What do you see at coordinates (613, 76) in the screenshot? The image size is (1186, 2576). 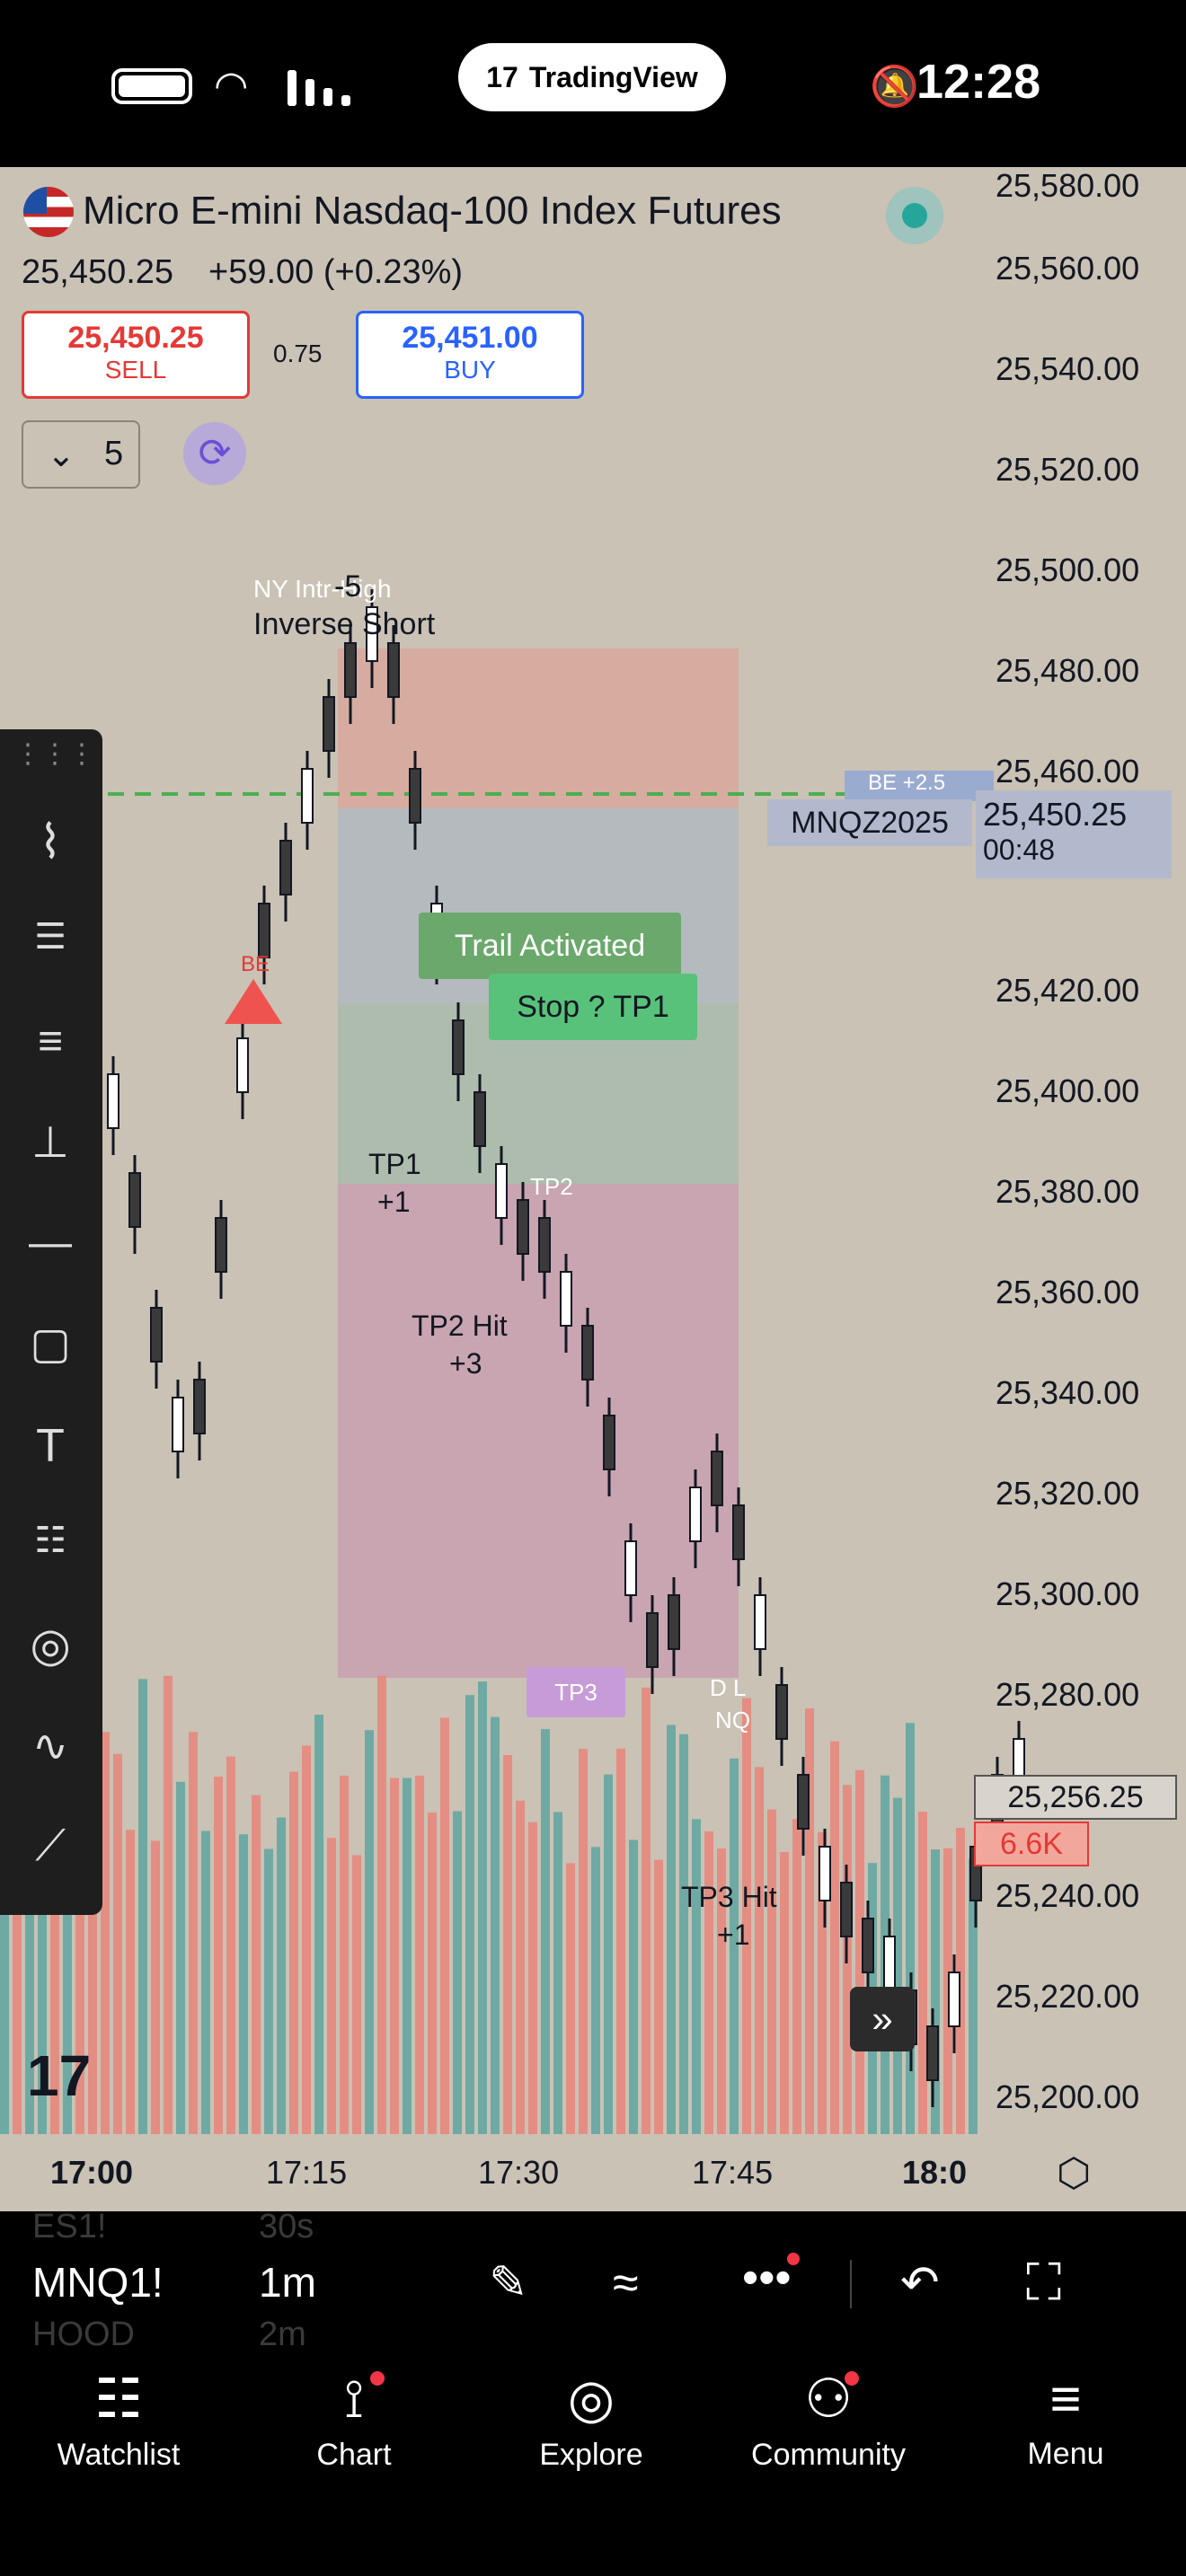 I see `pill-label: TradingView` at bounding box center [613, 76].